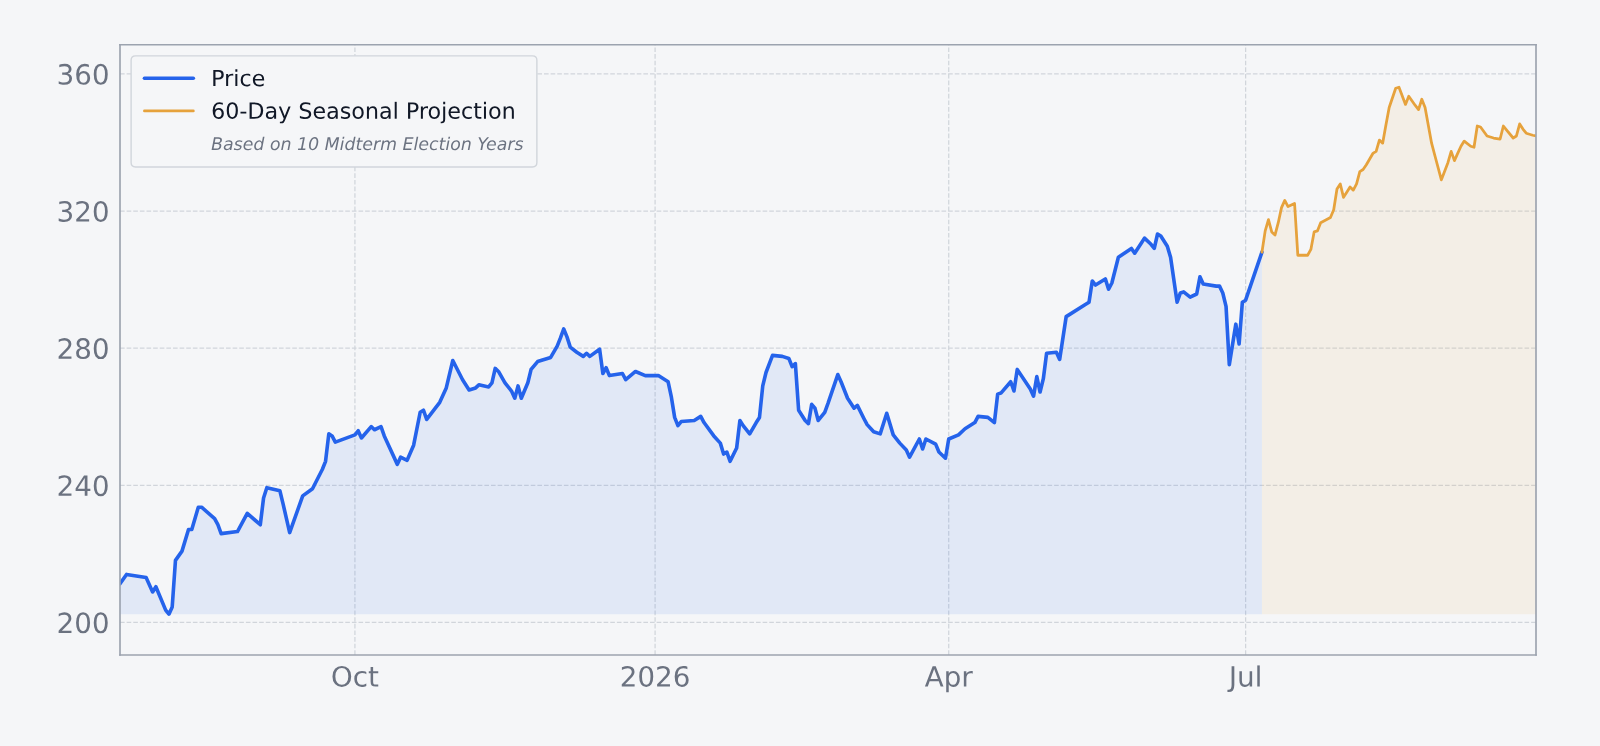 The height and width of the screenshot is (746, 1600). I want to click on y-tick-label: 240, so click(83, 486).